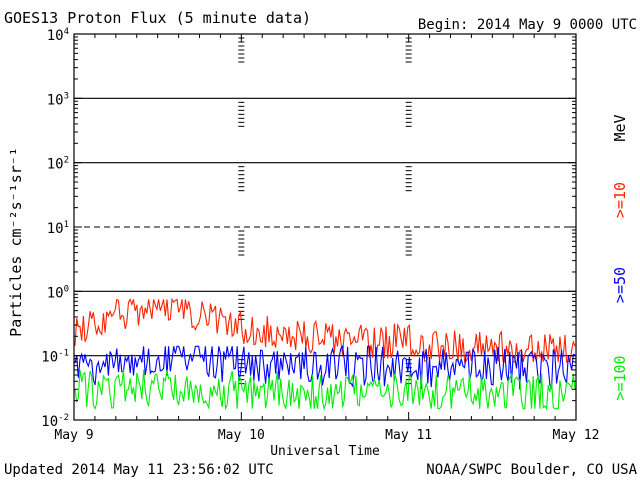 The width and height of the screenshot is (640, 480). What do you see at coordinates (531, 470) in the screenshot?
I see `source-credit: NOAA/SWPC Boulder, CO USA` at bounding box center [531, 470].